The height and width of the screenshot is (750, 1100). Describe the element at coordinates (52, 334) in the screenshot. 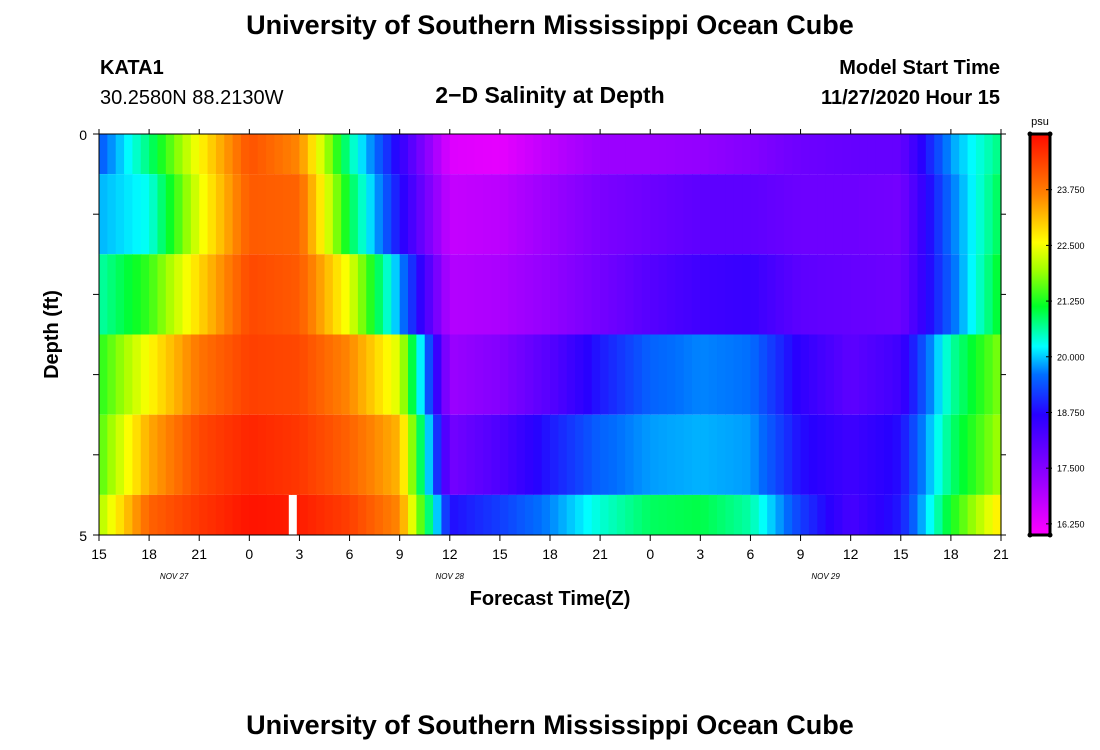

I see `y-axis-label: Depth (ft)` at that location.